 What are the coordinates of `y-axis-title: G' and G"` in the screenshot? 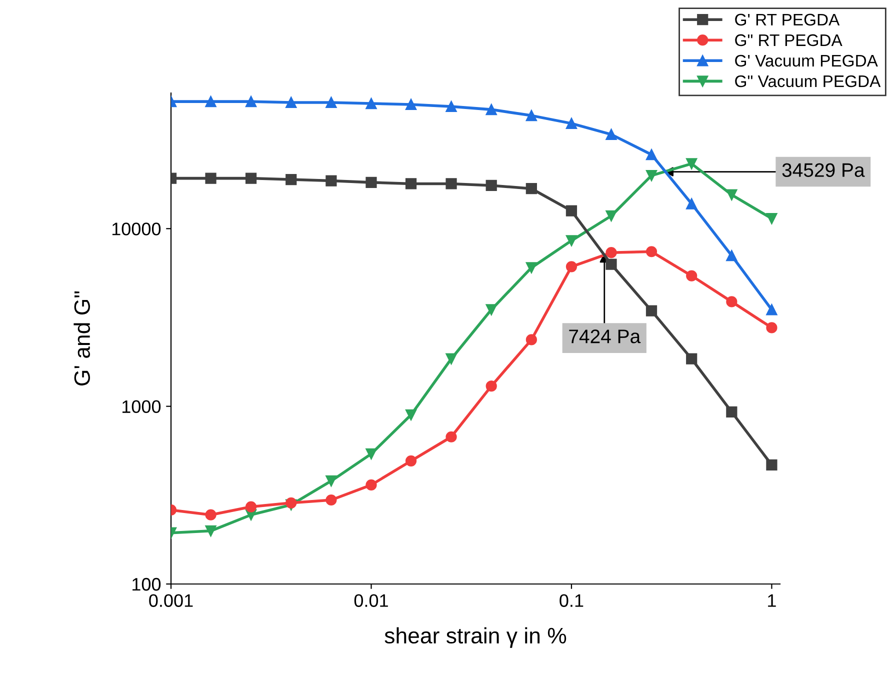 It's located at (82, 338).